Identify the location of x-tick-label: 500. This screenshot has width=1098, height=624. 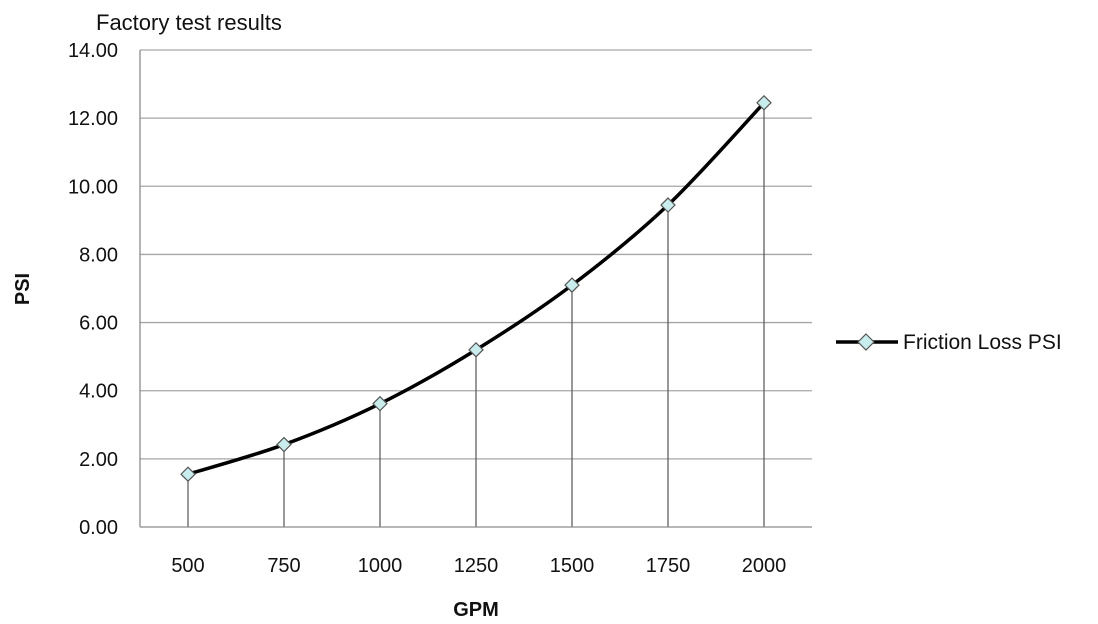
(187, 566).